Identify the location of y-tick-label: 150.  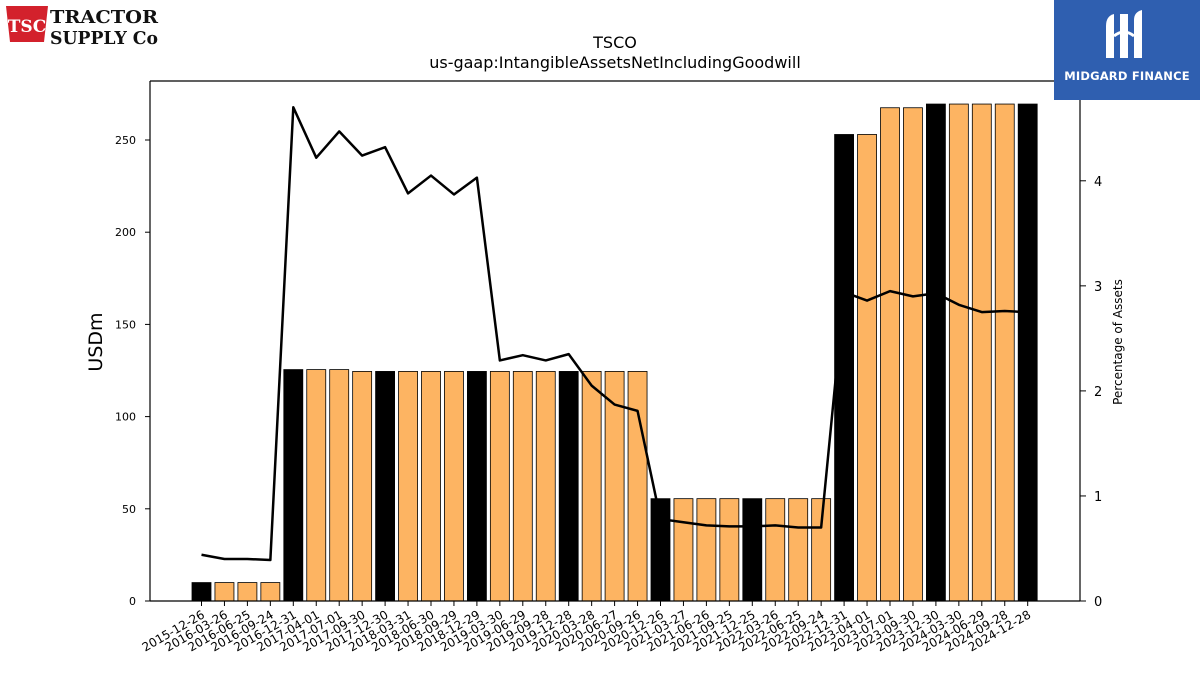
(125, 324).